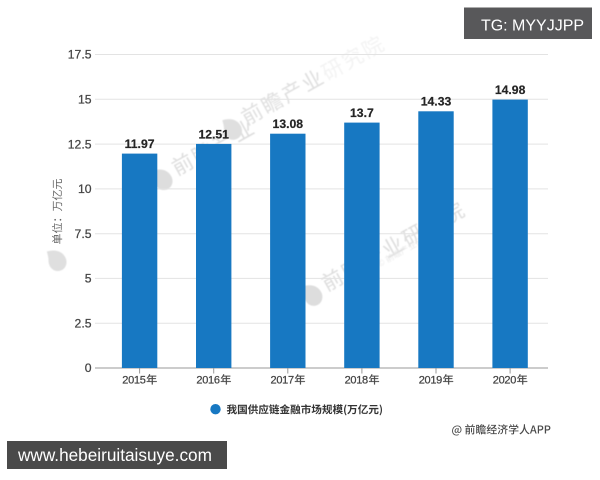 This screenshot has width=600, height=480. Describe the element at coordinates (83, 234) in the screenshot. I see `svg-text: 7.5` at that location.